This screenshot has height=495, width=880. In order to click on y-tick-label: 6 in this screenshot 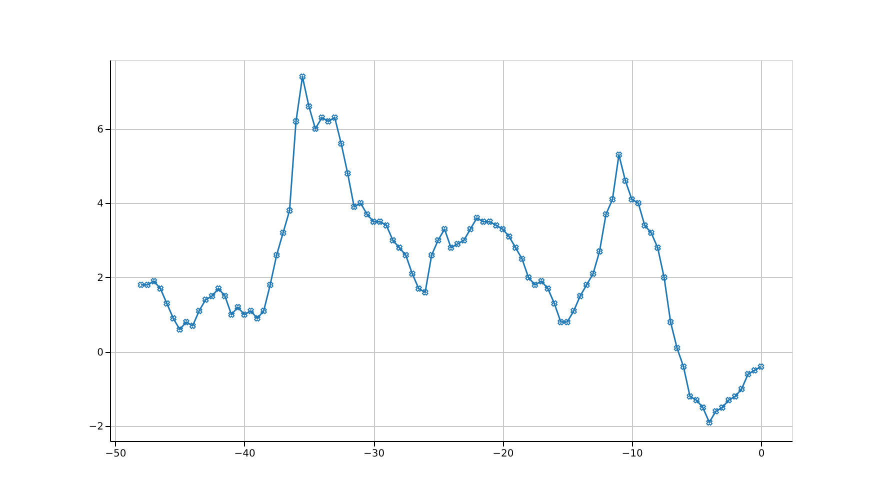, I will do `click(100, 130)`.